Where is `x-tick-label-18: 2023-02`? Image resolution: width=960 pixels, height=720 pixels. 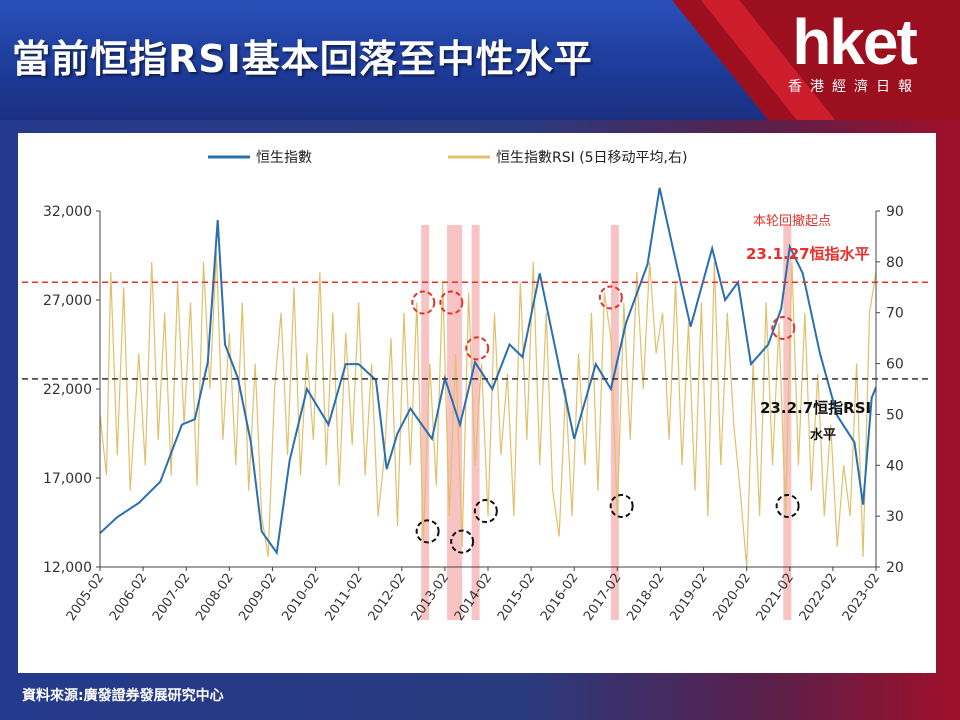 x-tick-label-18: 2023-02 is located at coordinates (861, 597).